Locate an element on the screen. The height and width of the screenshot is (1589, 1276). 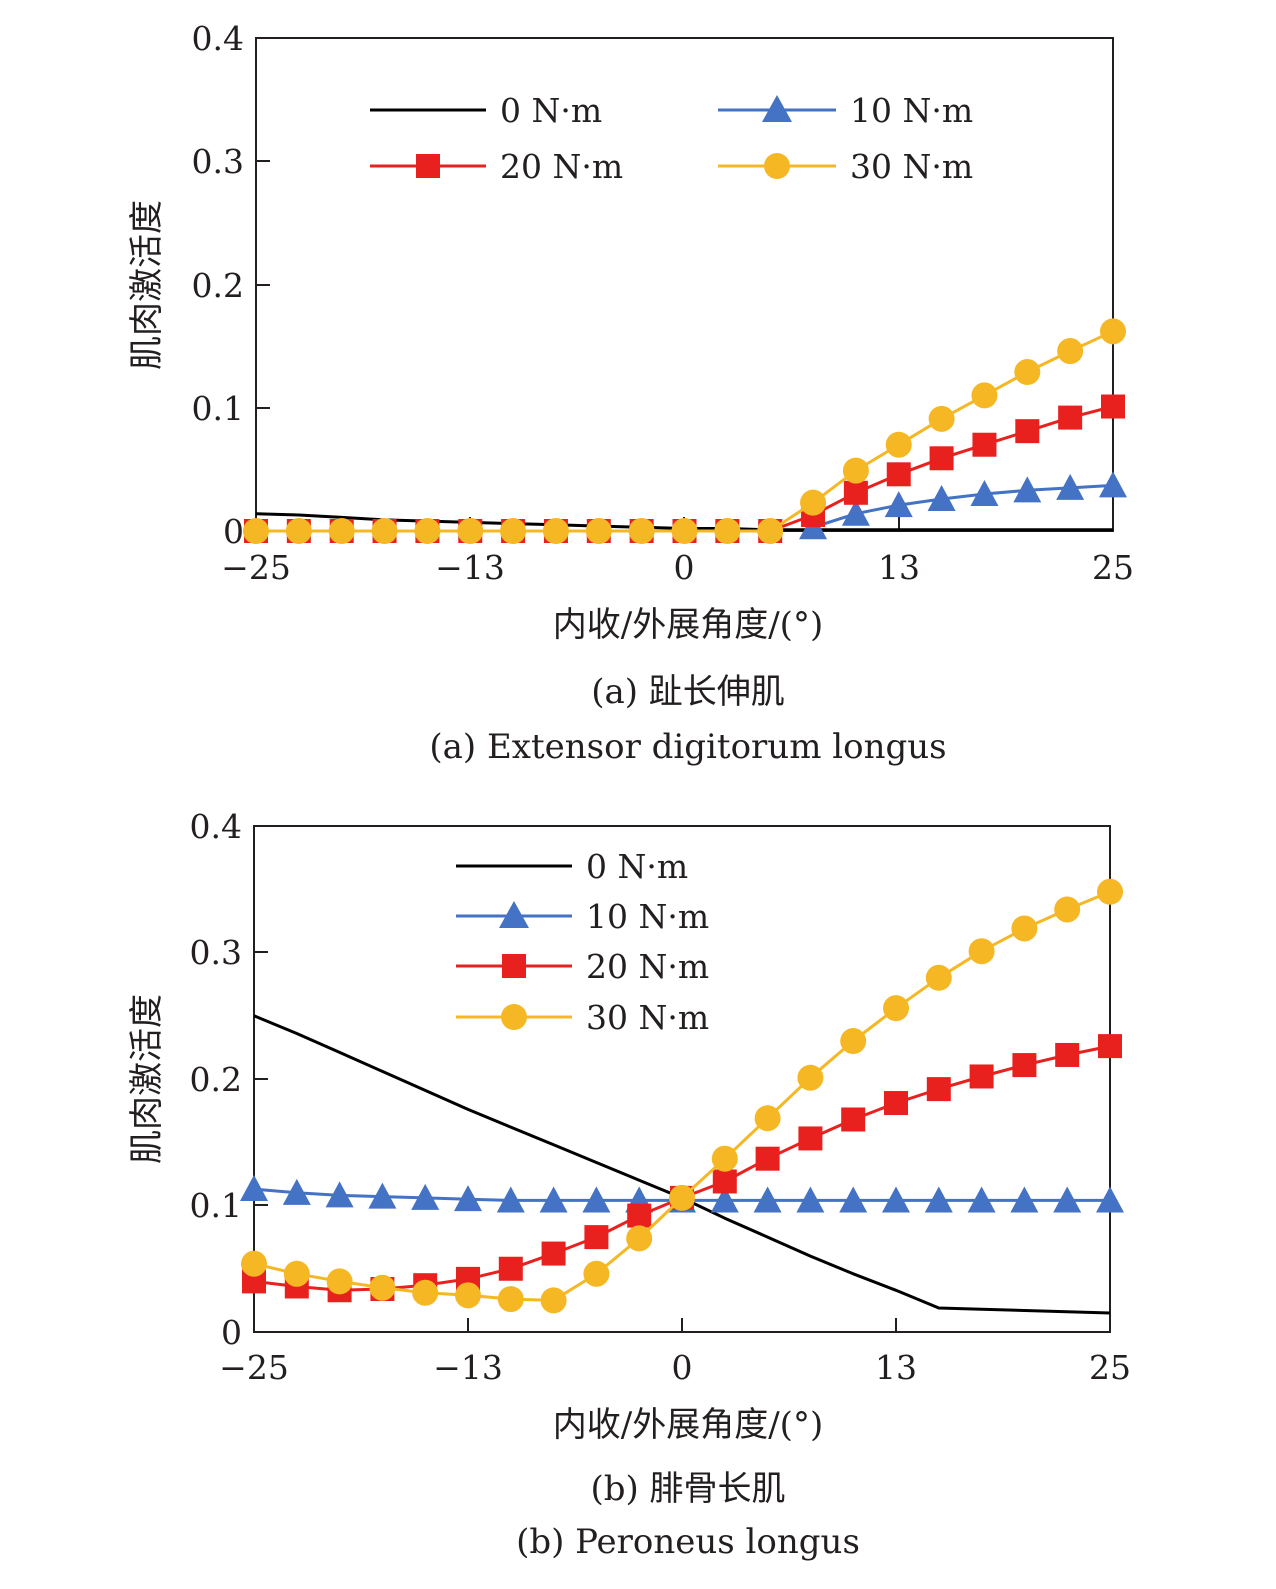
y-tick-label-a-4: 0.4 is located at coordinates (218, 38).